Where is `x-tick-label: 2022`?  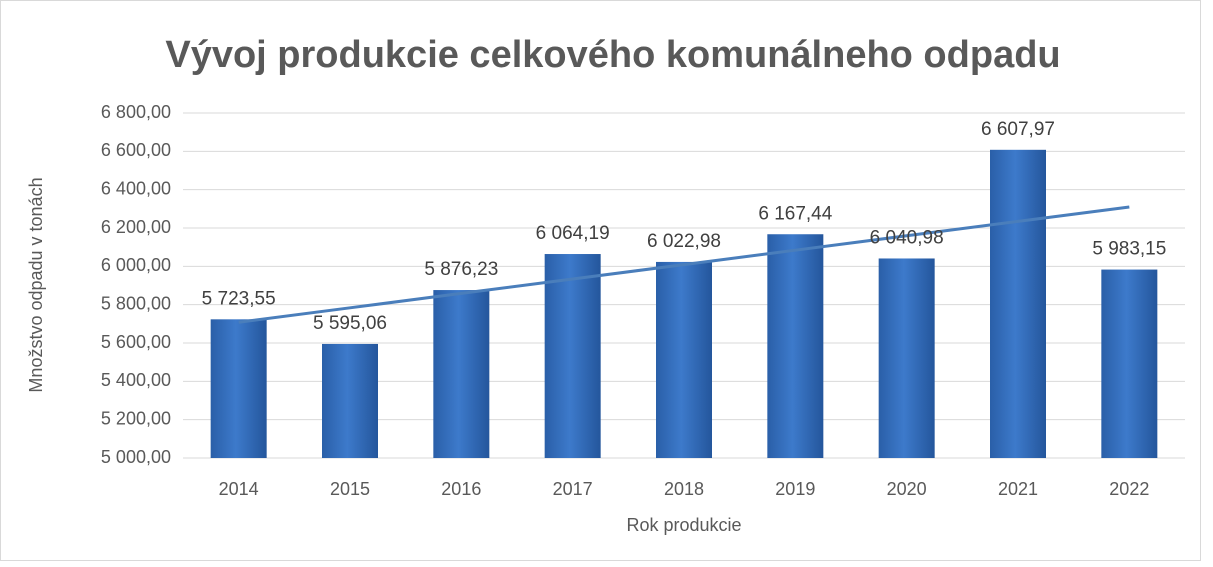 x-tick-label: 2022 is located at coordinates (1129, 489).